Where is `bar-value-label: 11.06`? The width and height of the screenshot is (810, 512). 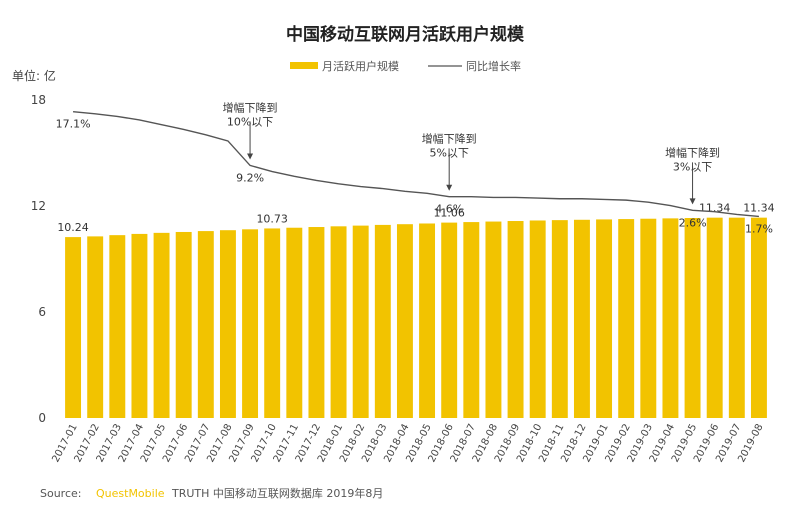
bar-value-label: 11.06 is located at coordinates (449, 213).